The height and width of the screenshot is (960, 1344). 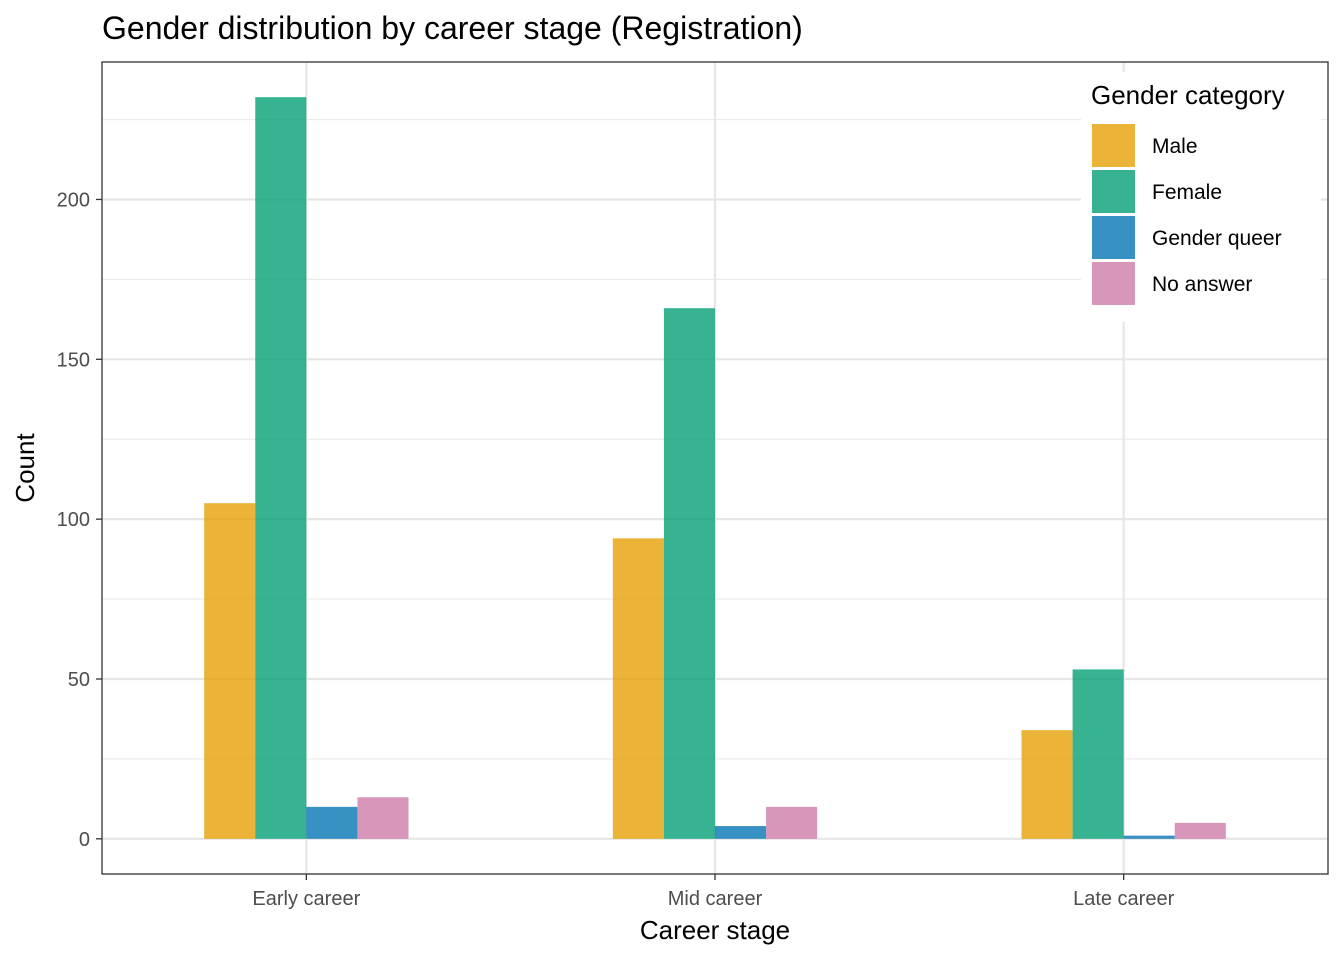 I want to click on legend-label: No answer, so click(x=1202, y=284).